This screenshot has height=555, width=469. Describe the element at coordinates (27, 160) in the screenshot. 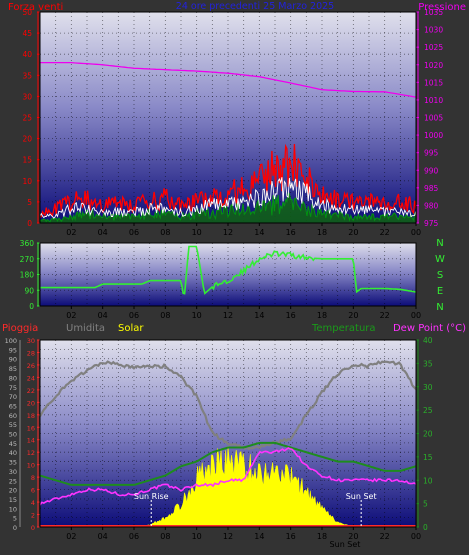

I see `left-tick-label: 15` at that location.